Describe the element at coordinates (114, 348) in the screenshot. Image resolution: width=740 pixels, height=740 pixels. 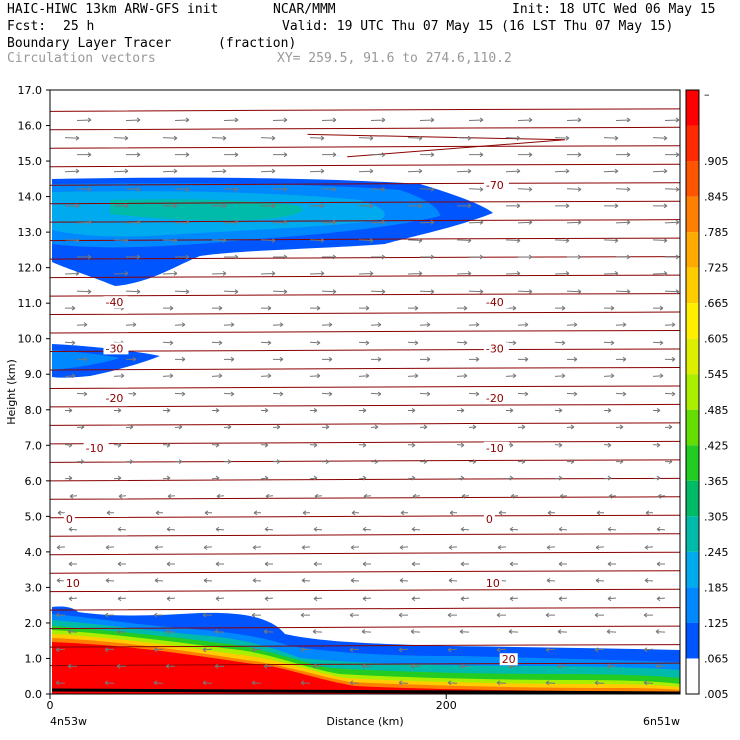
I see `isotherm-label: -30` at that location.